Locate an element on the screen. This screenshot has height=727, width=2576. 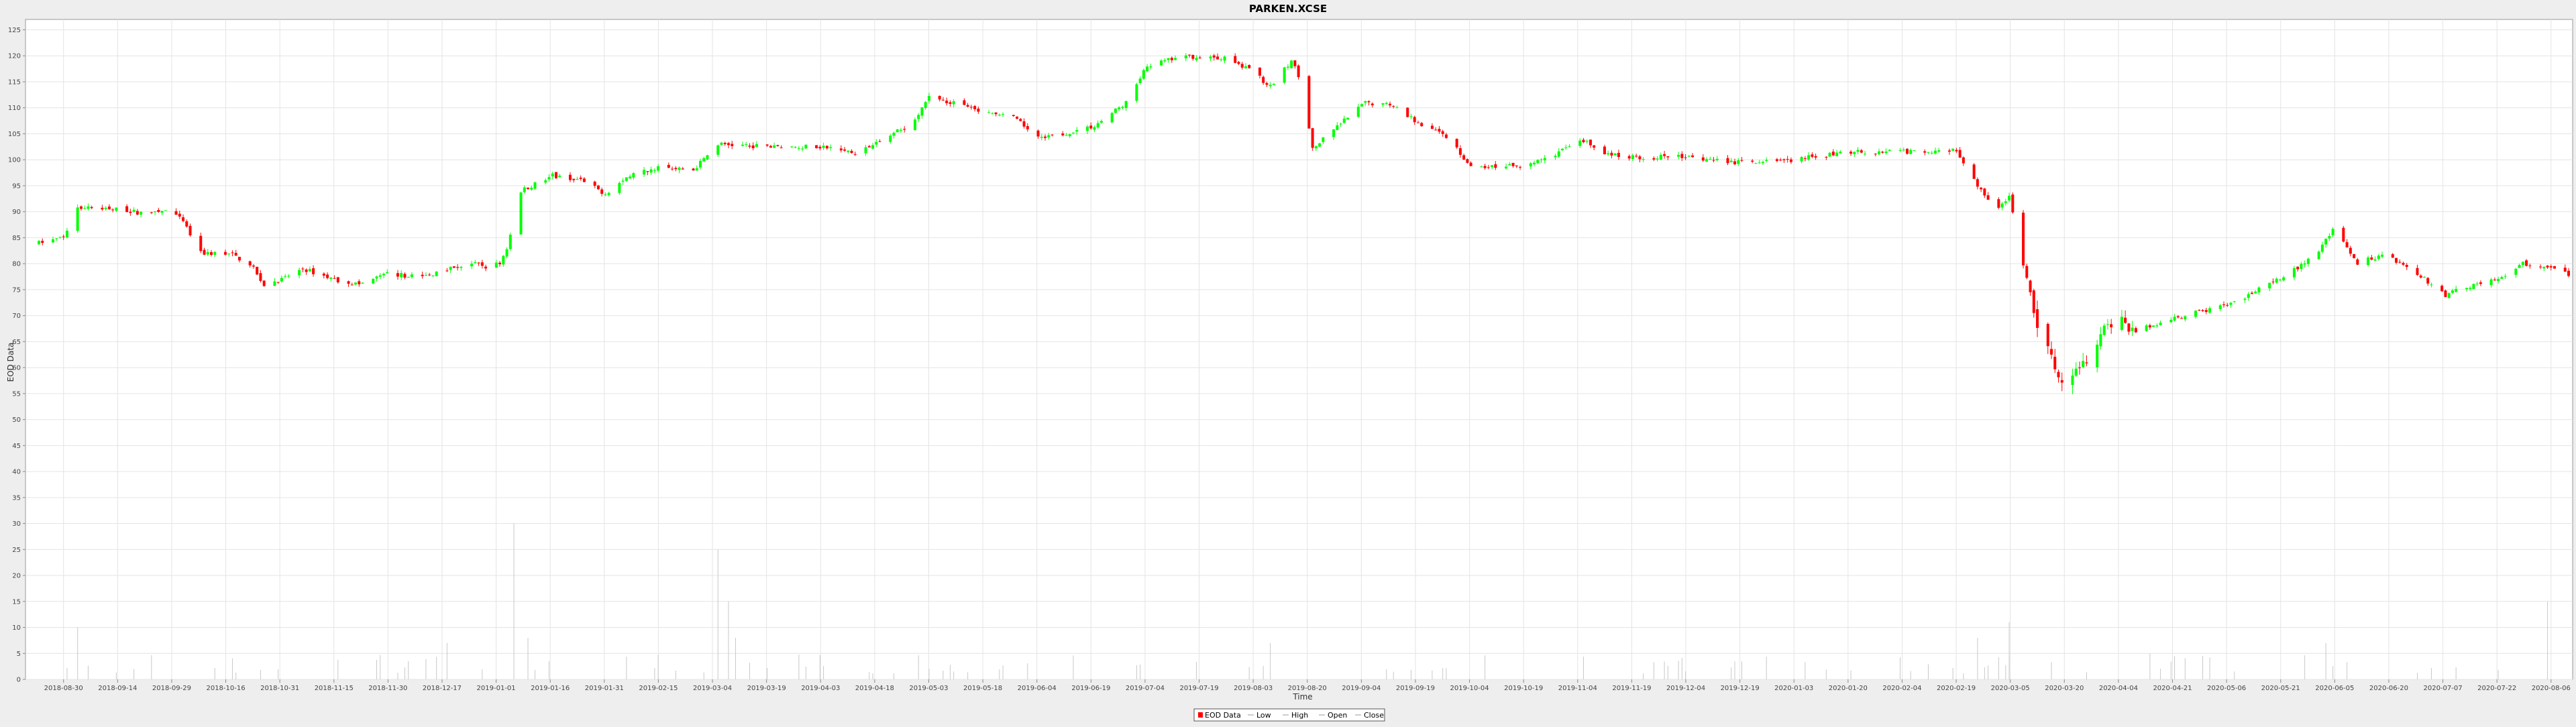
x-tick-label: 2018-09-14 is located at coordinates (117, 688).